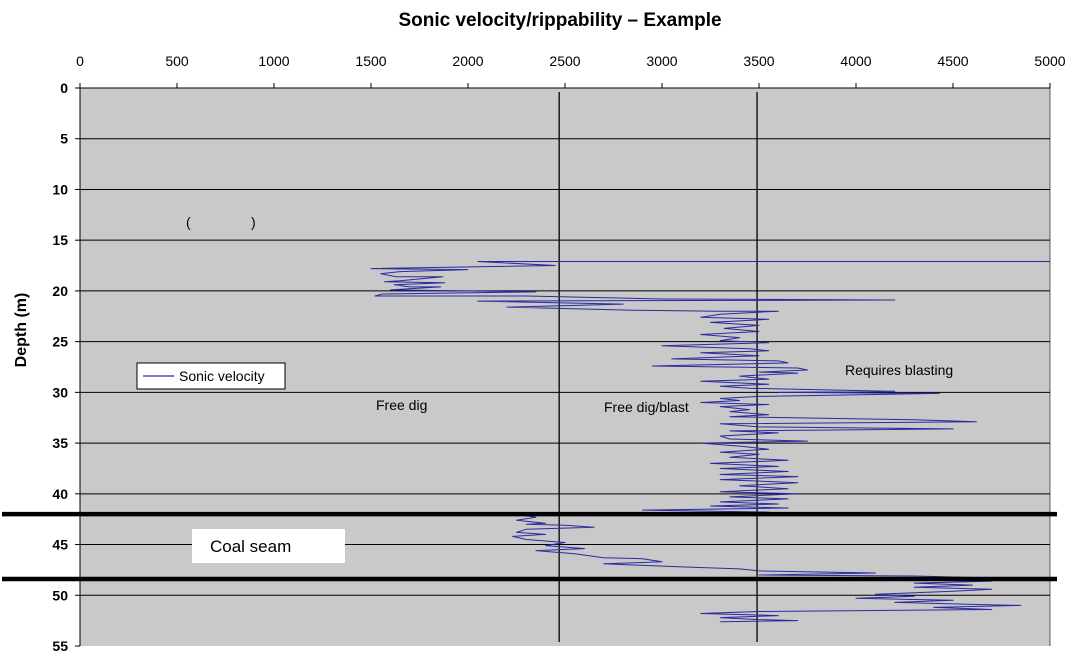 The width and height of the screenshot is (1070, 652). I want to click on coal-seam-boundaries, so click(529, 546).